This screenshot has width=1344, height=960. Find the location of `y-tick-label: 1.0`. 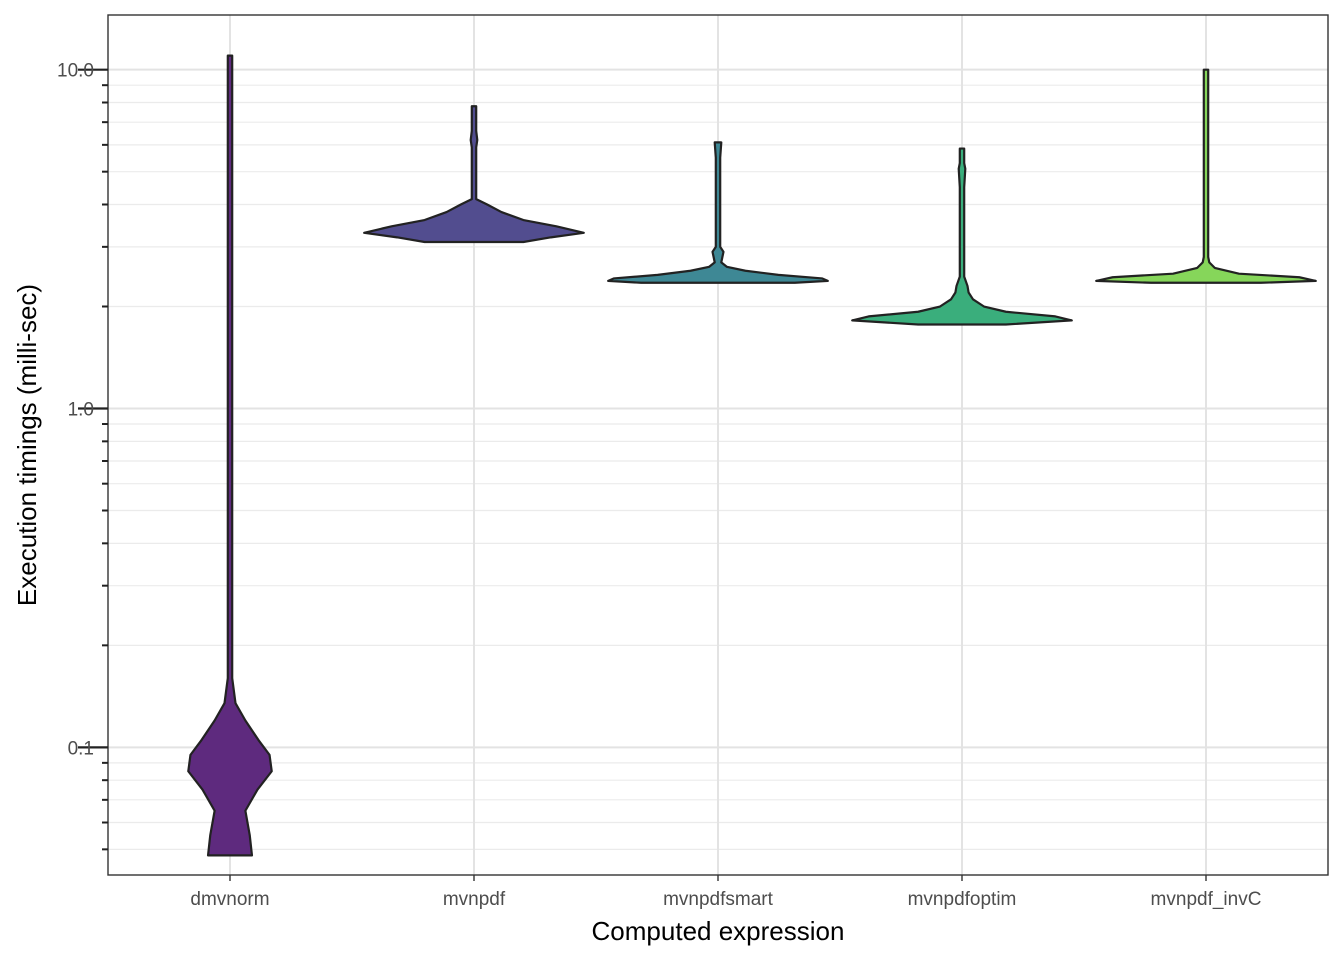

y-tick-label: 1.0 is located at coordinates (81, 410).